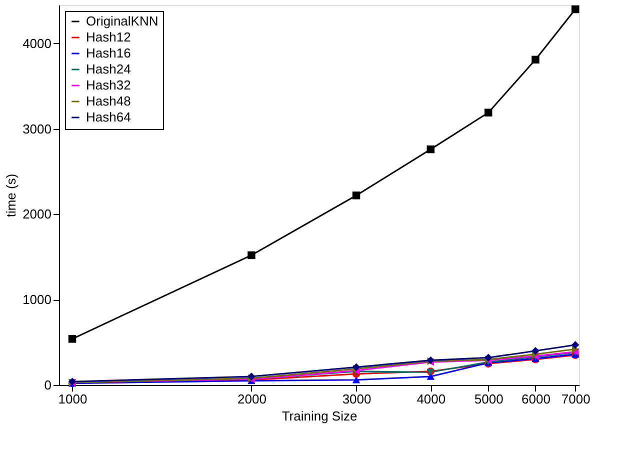 The image size is (617, 460). What do you see at coordinates (108, 37) in the screenshot?
I see `legend-label: Hash12` at bounding box center [108, 37].